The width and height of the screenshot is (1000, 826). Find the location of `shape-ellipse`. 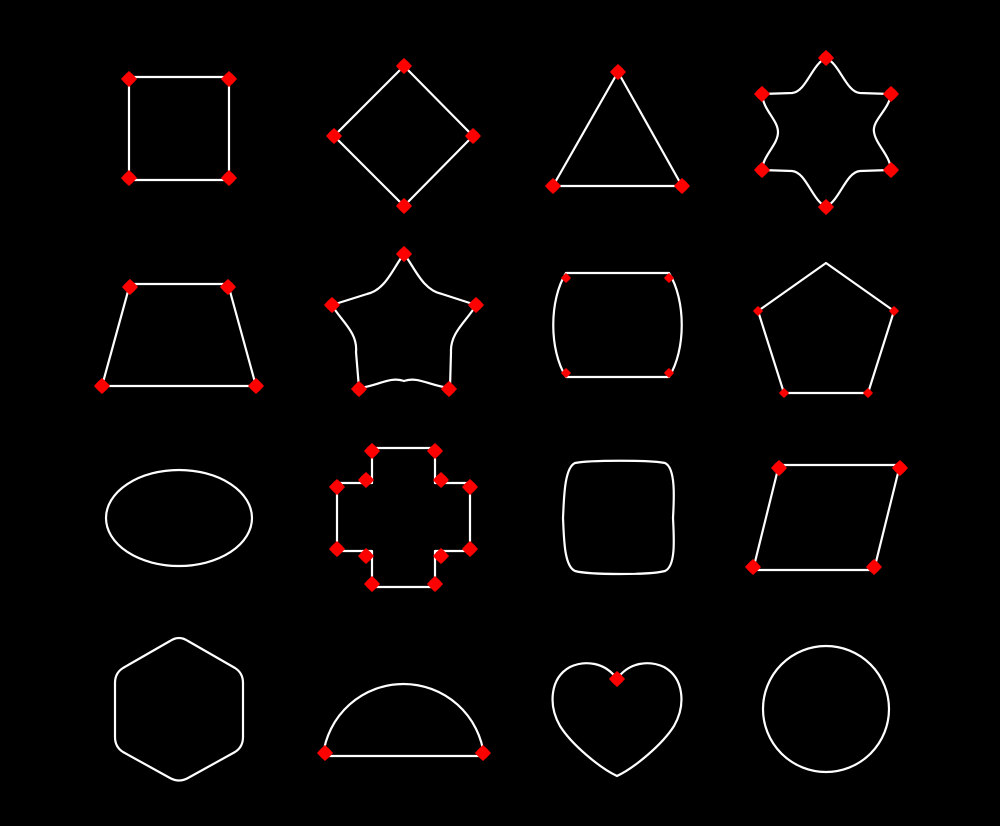

shape-ellipse is located at coordinates (179, 518).